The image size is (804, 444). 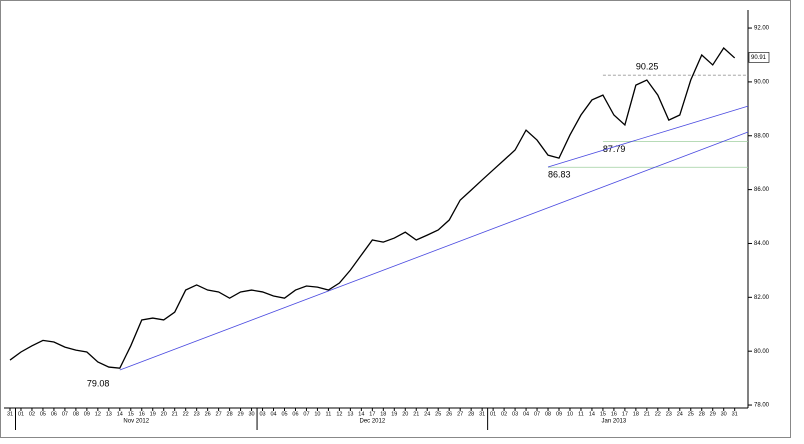 What do you see at coordinates (762, 352) in the screenshot?
I see `y-tick-label: 80.00` at bounding box center [762, 352].